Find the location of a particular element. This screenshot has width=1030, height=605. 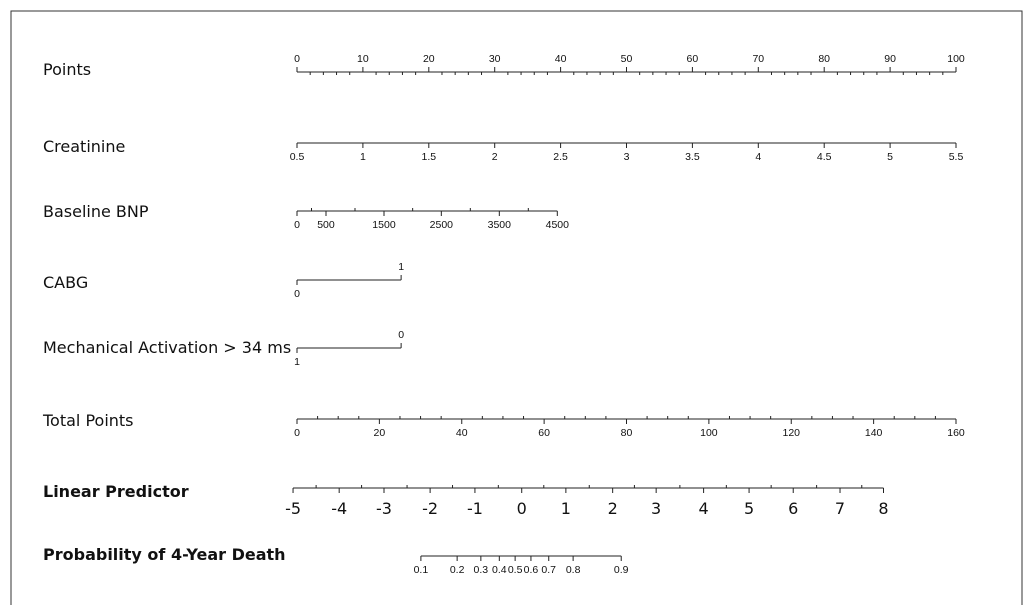

tick-label: 30 is located at coordinates (495, 59).